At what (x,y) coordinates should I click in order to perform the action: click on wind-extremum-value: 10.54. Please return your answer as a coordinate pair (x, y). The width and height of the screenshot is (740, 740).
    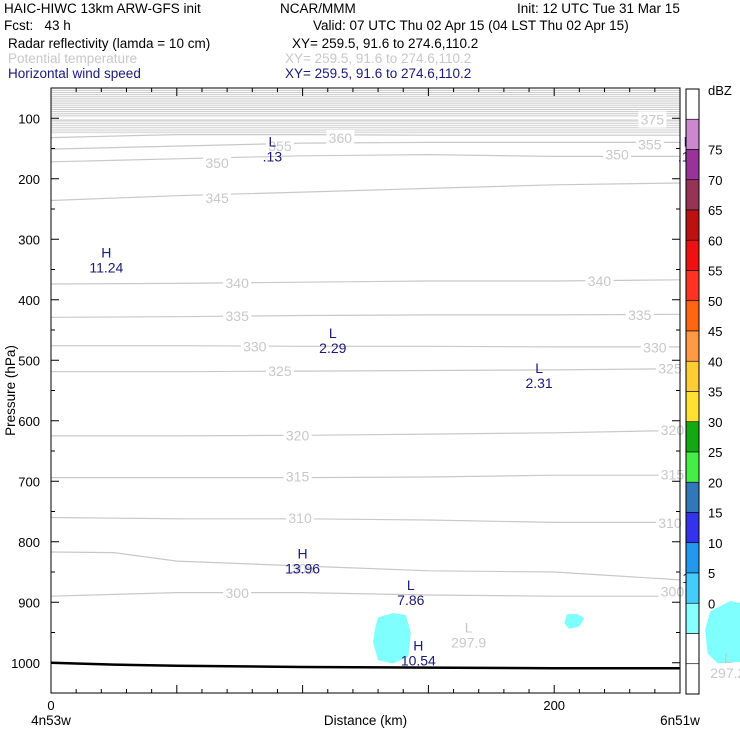
    Looking at the image, I should click on (418, 661).